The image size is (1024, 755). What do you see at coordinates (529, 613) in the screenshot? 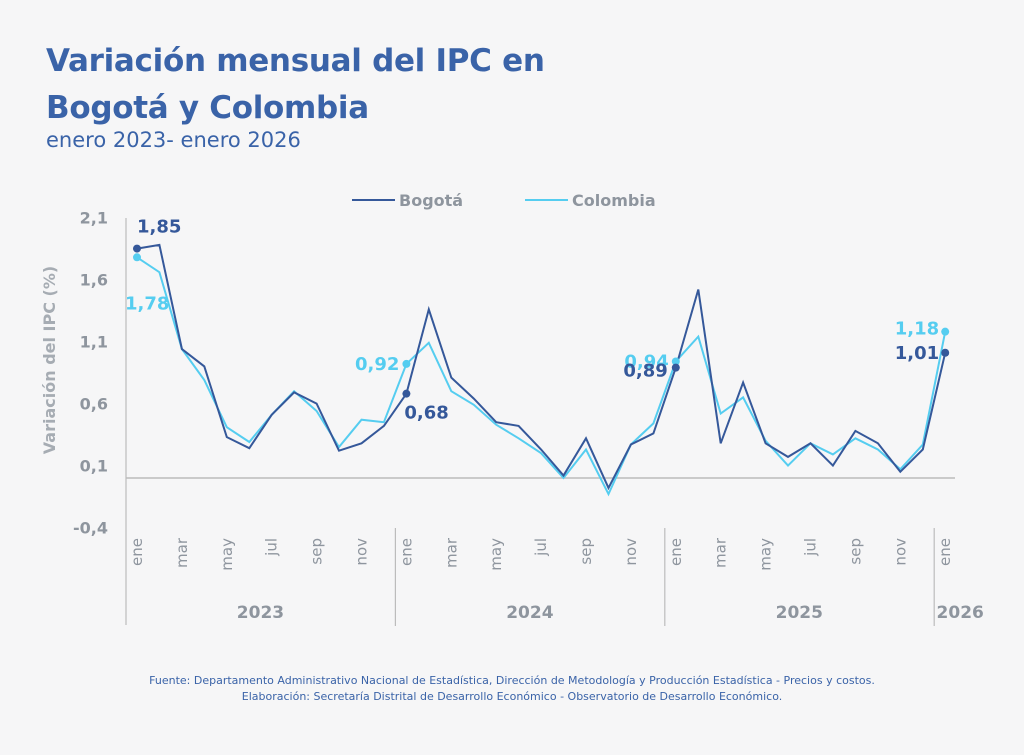
I see `x-year-label: 2024` at bounding box center [529, 613].